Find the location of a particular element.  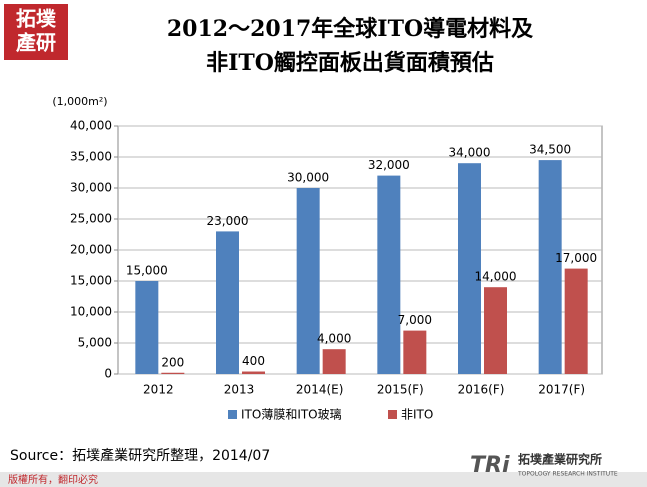

y-tick-label: 10,000 is located at coordinates (91, 312).